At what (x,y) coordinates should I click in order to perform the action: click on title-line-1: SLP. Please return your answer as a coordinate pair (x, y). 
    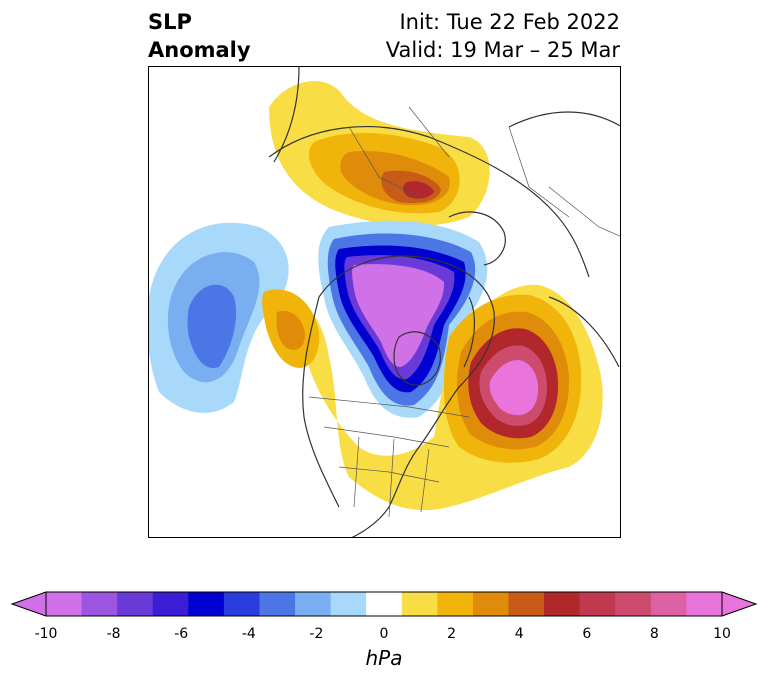
    Looking at the image, I should click on (170, 22).